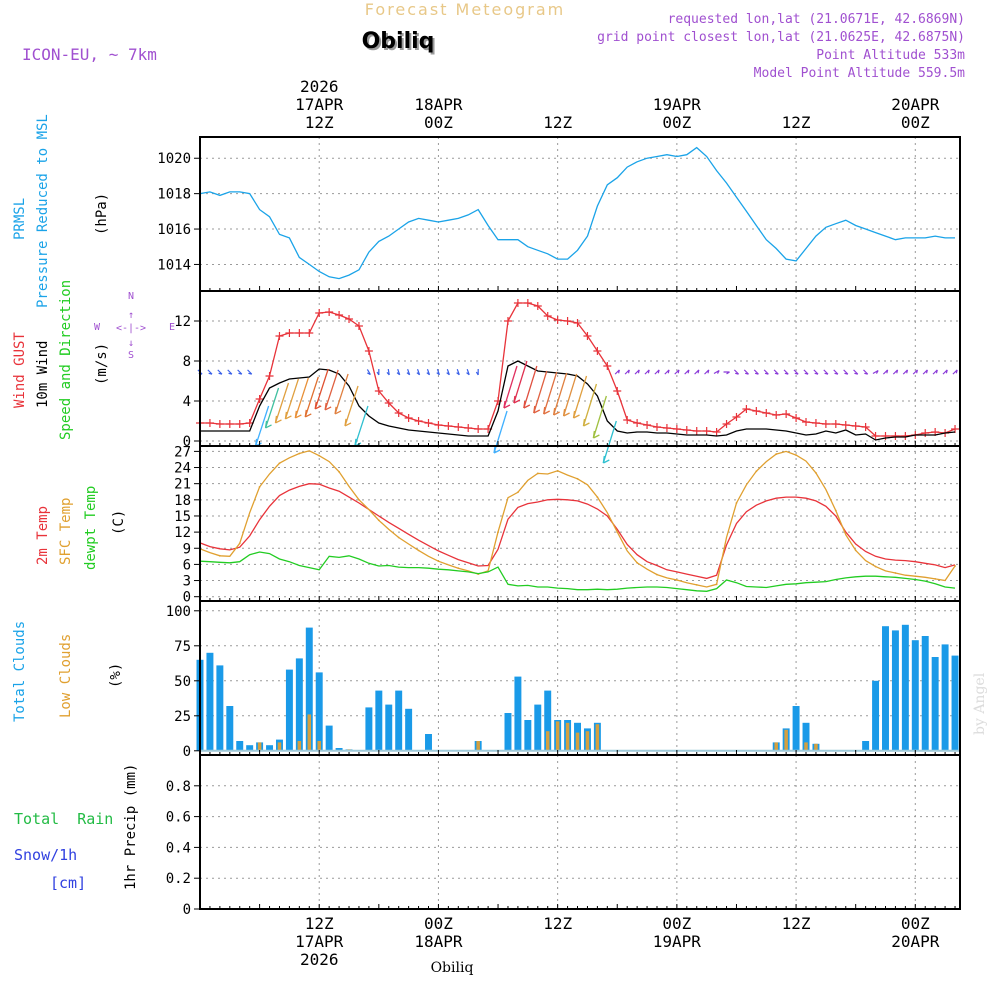  Describe the element at coordinates (119, 522) in the screenshot. I see `temp-unit-label: (C)` at that location.